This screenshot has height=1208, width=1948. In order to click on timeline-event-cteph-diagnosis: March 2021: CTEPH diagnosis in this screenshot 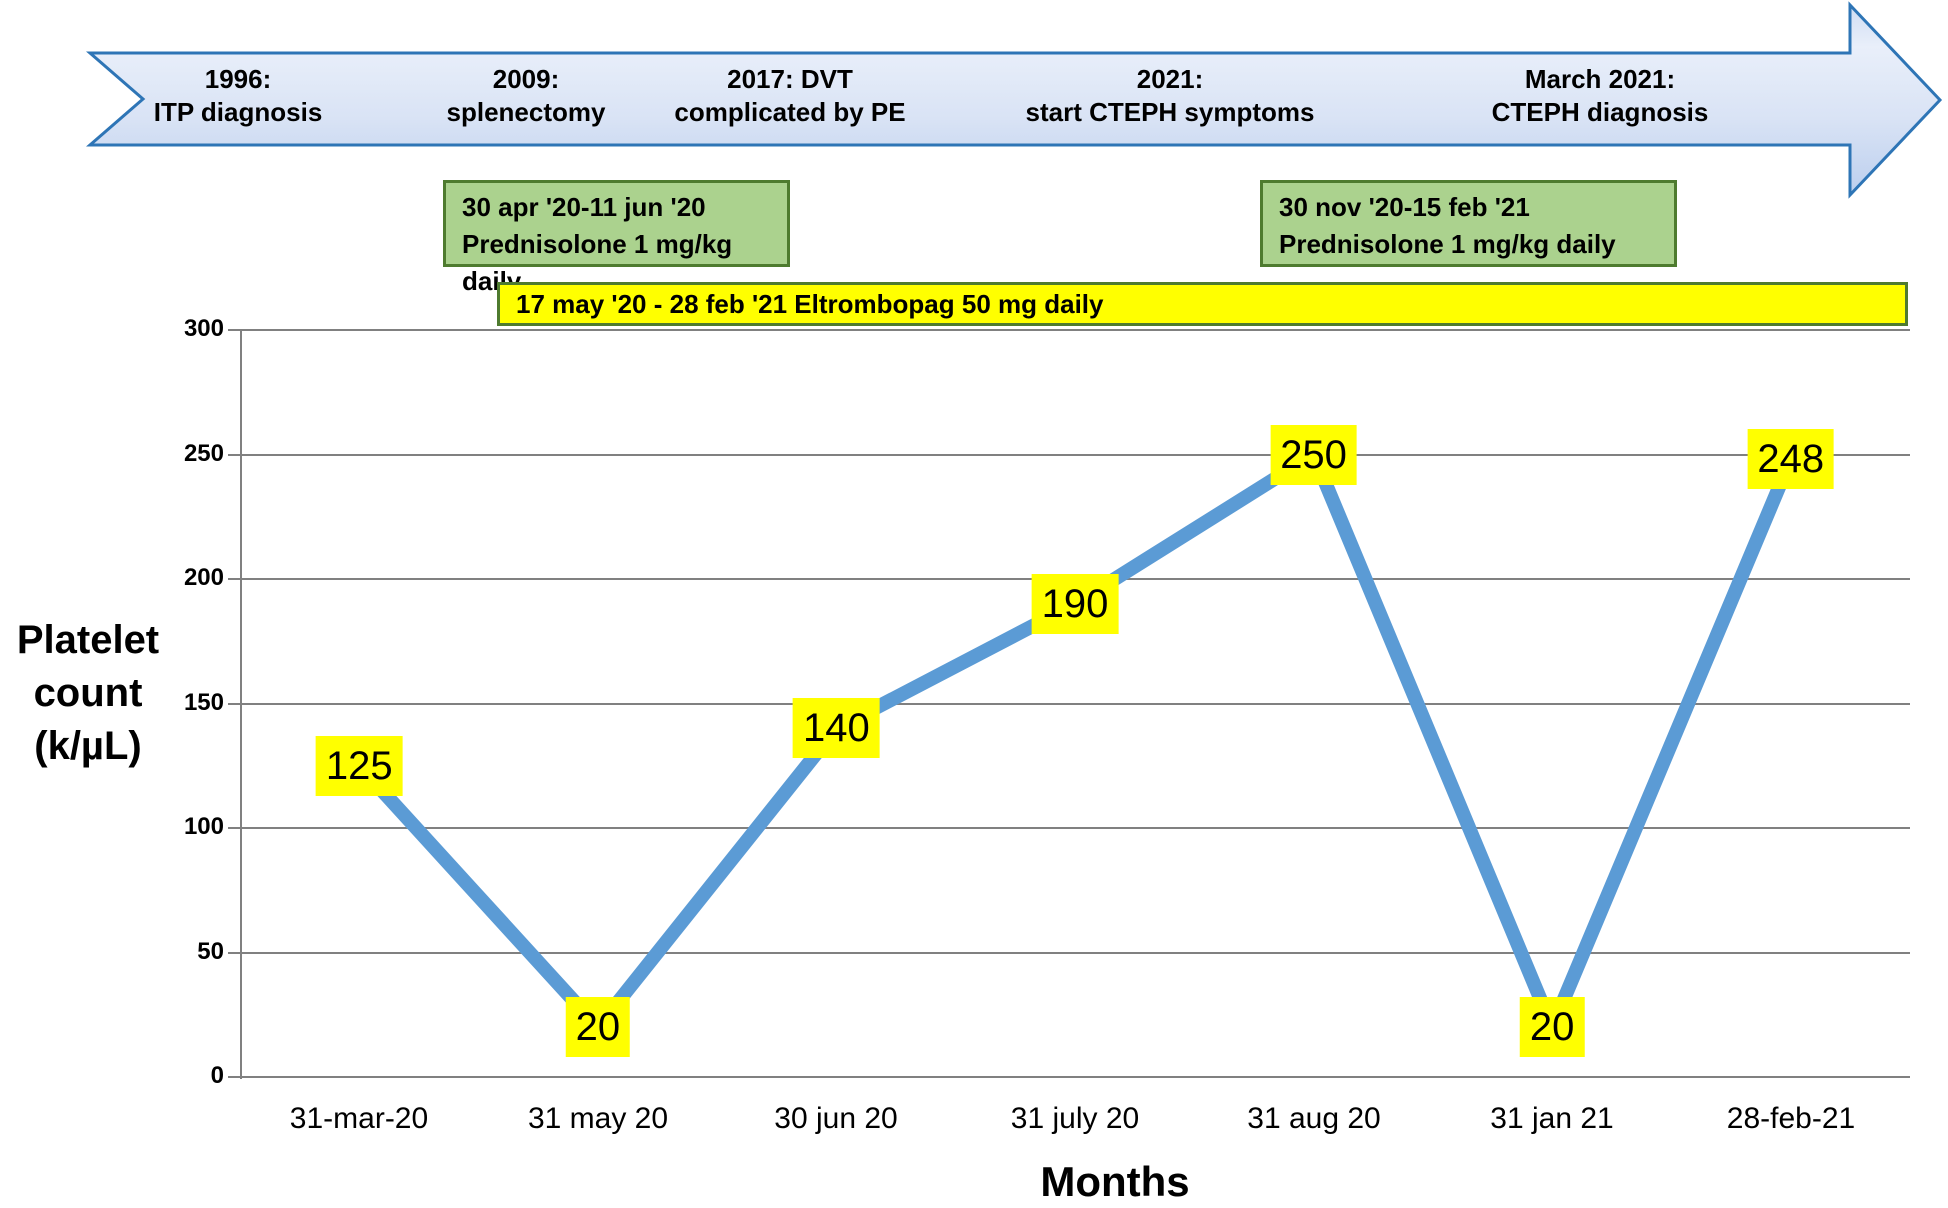, I will do `click(1600, 95)`.